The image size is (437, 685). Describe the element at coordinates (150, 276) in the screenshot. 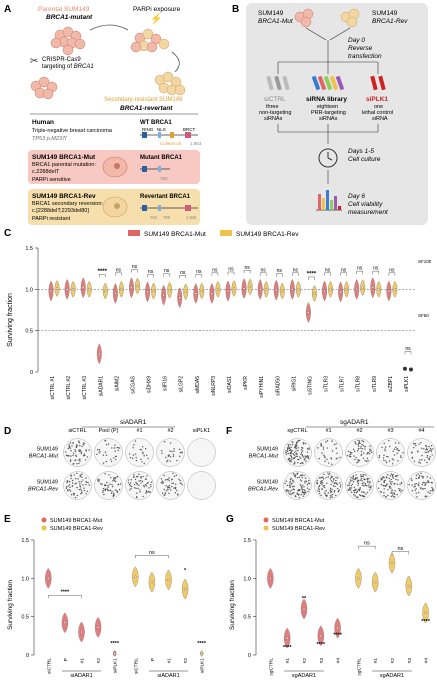

I see `c-sig-bracket` at that location.